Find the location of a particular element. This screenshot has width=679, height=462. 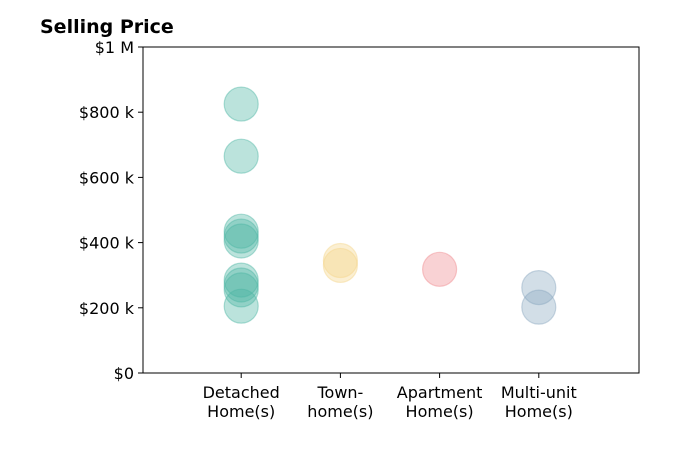

y-tick-label: $600 k is located at coordinates (107, 177).